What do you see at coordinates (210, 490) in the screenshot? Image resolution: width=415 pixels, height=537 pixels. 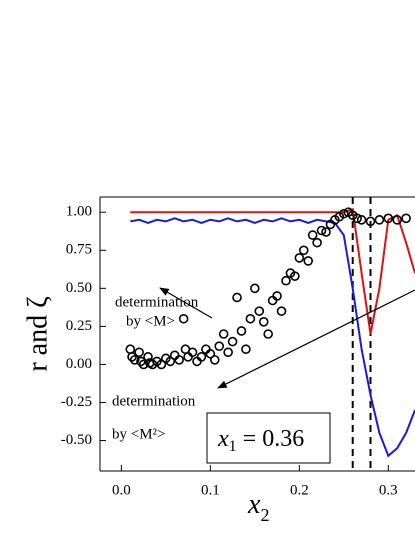 I see `x-tick-label: 0.1` at bounding box center [210, 490].